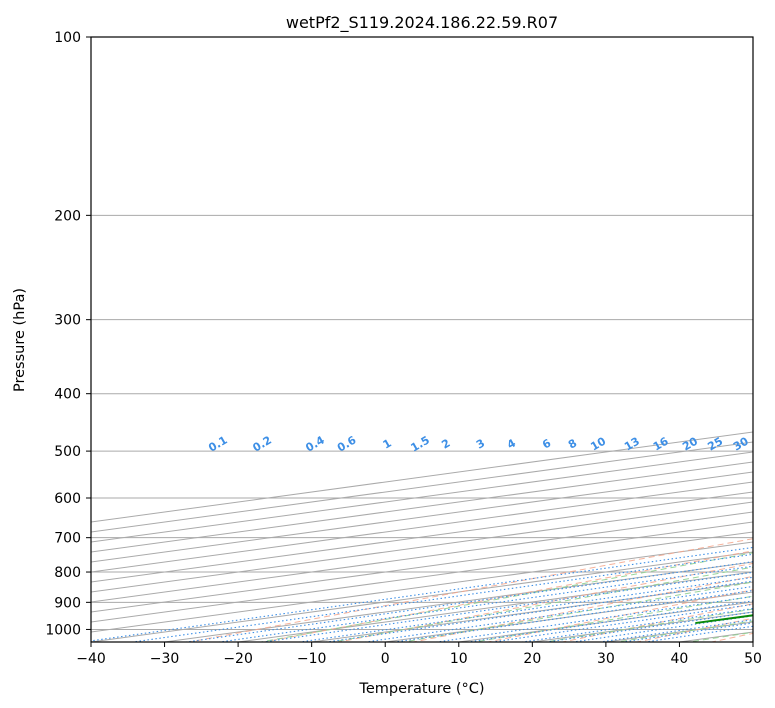 Image resolution: width=775 pixels, height=708 pixels. I want to click on y-tick-label: 1000, so click(63, 630).